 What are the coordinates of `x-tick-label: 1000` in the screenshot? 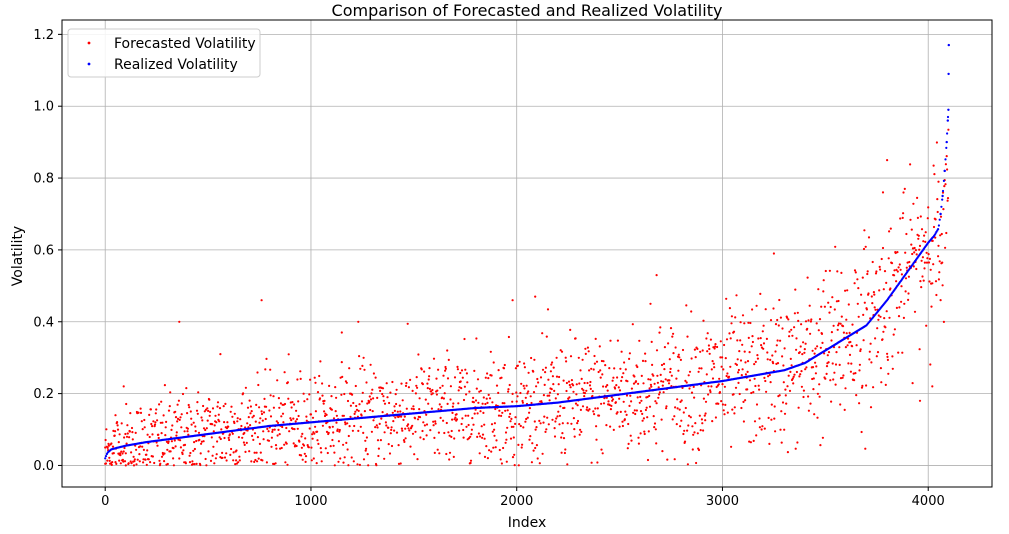 It's located at (310, 501).